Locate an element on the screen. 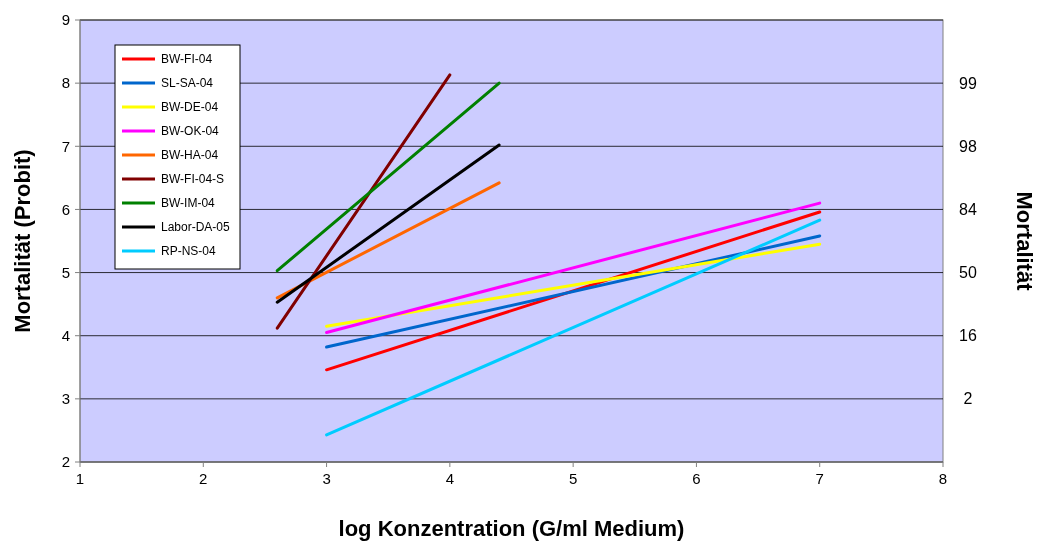 The image size is (1047, 544). text: 99 is located at coordinates (968, 83).